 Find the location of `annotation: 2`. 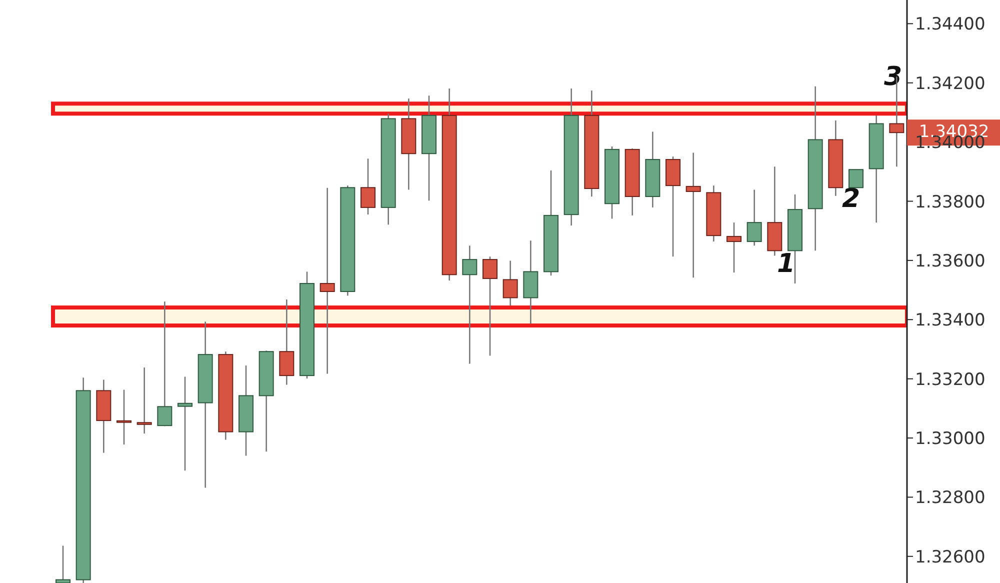

annotation: 2 is located at coordinates (851, 199).